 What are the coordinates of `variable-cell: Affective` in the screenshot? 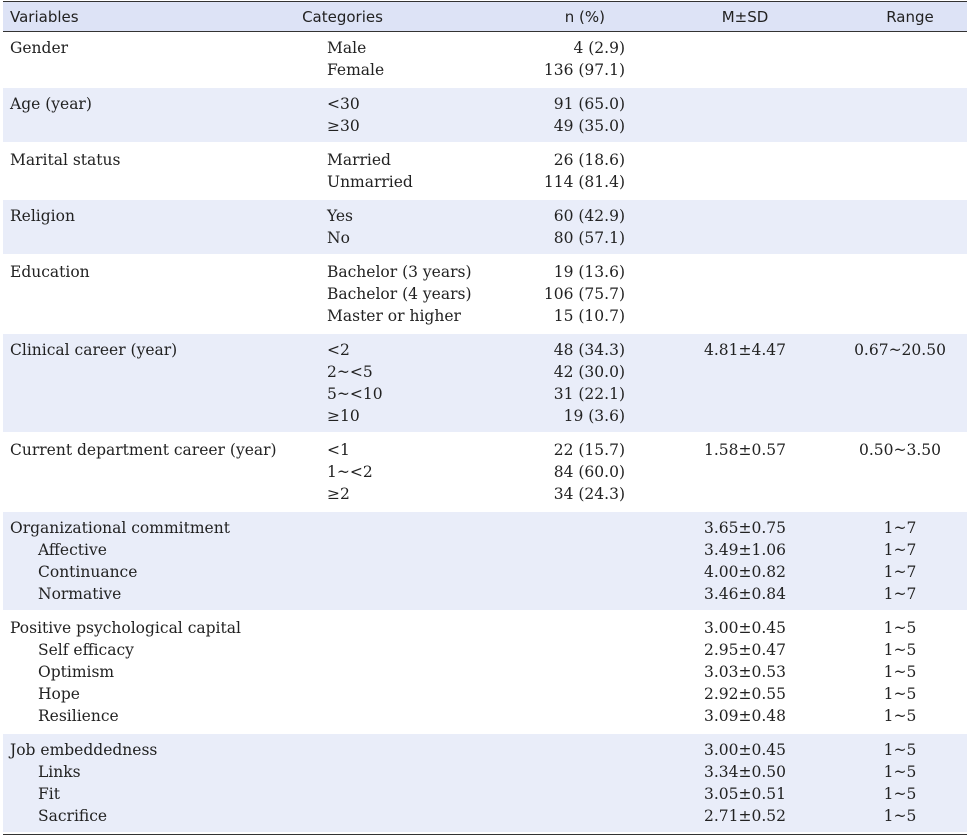 It's located at (72, 550).